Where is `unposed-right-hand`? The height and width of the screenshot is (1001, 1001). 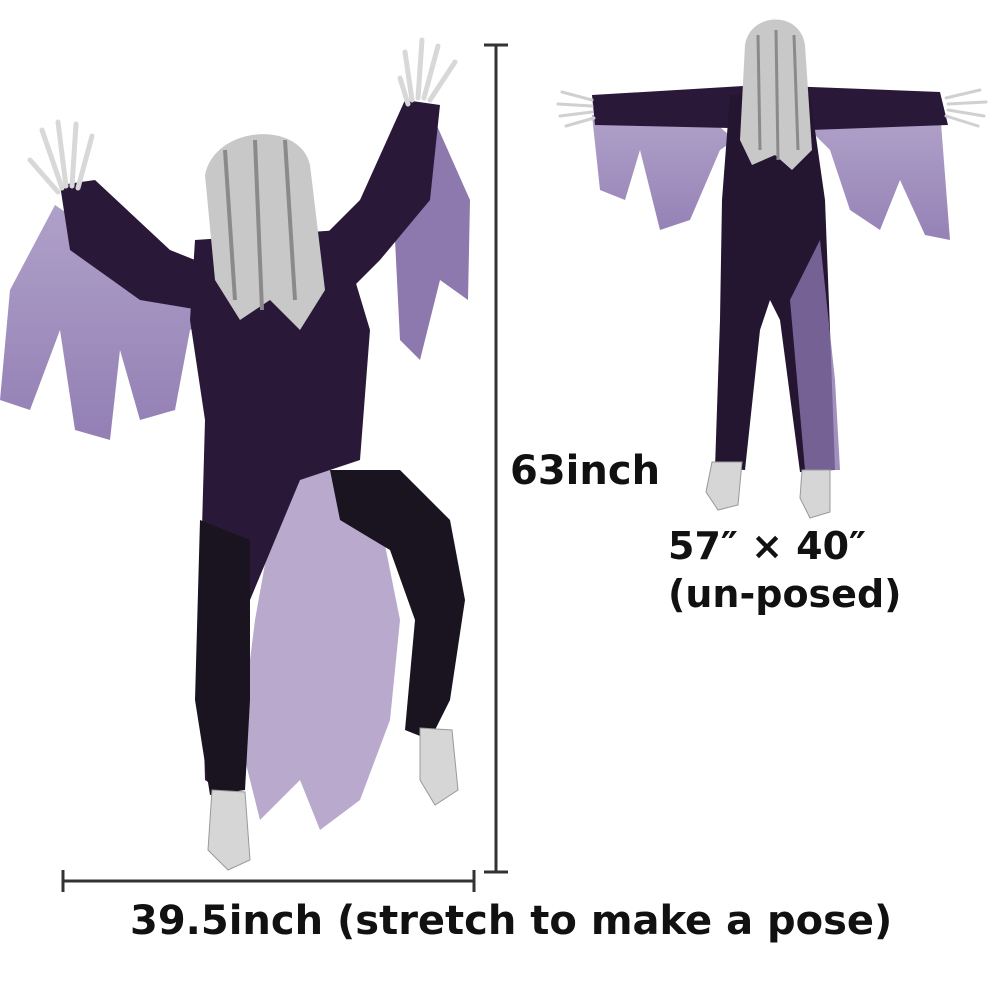 unposed-right-hand is located at coordinates (966, 108).